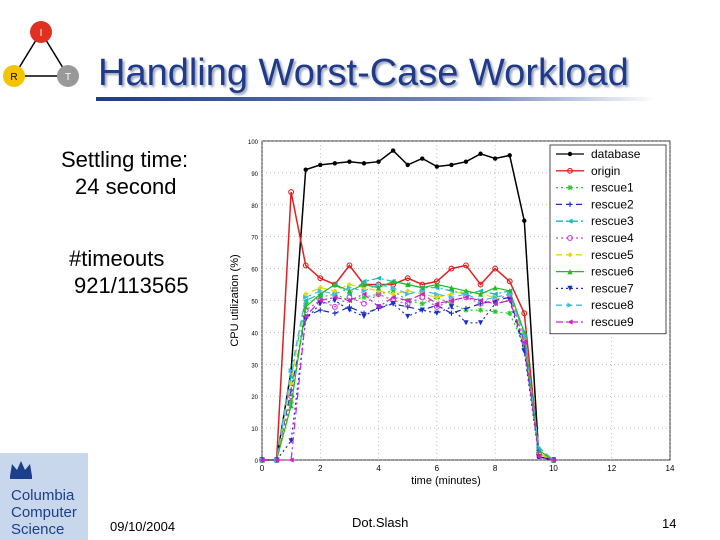 The width and height of the screenshot is (720, 540). What do you see at coordinates (380, 522) in the screenshot?
I see `footer-center: Dot.Slash` at bounding box center [380, 522].